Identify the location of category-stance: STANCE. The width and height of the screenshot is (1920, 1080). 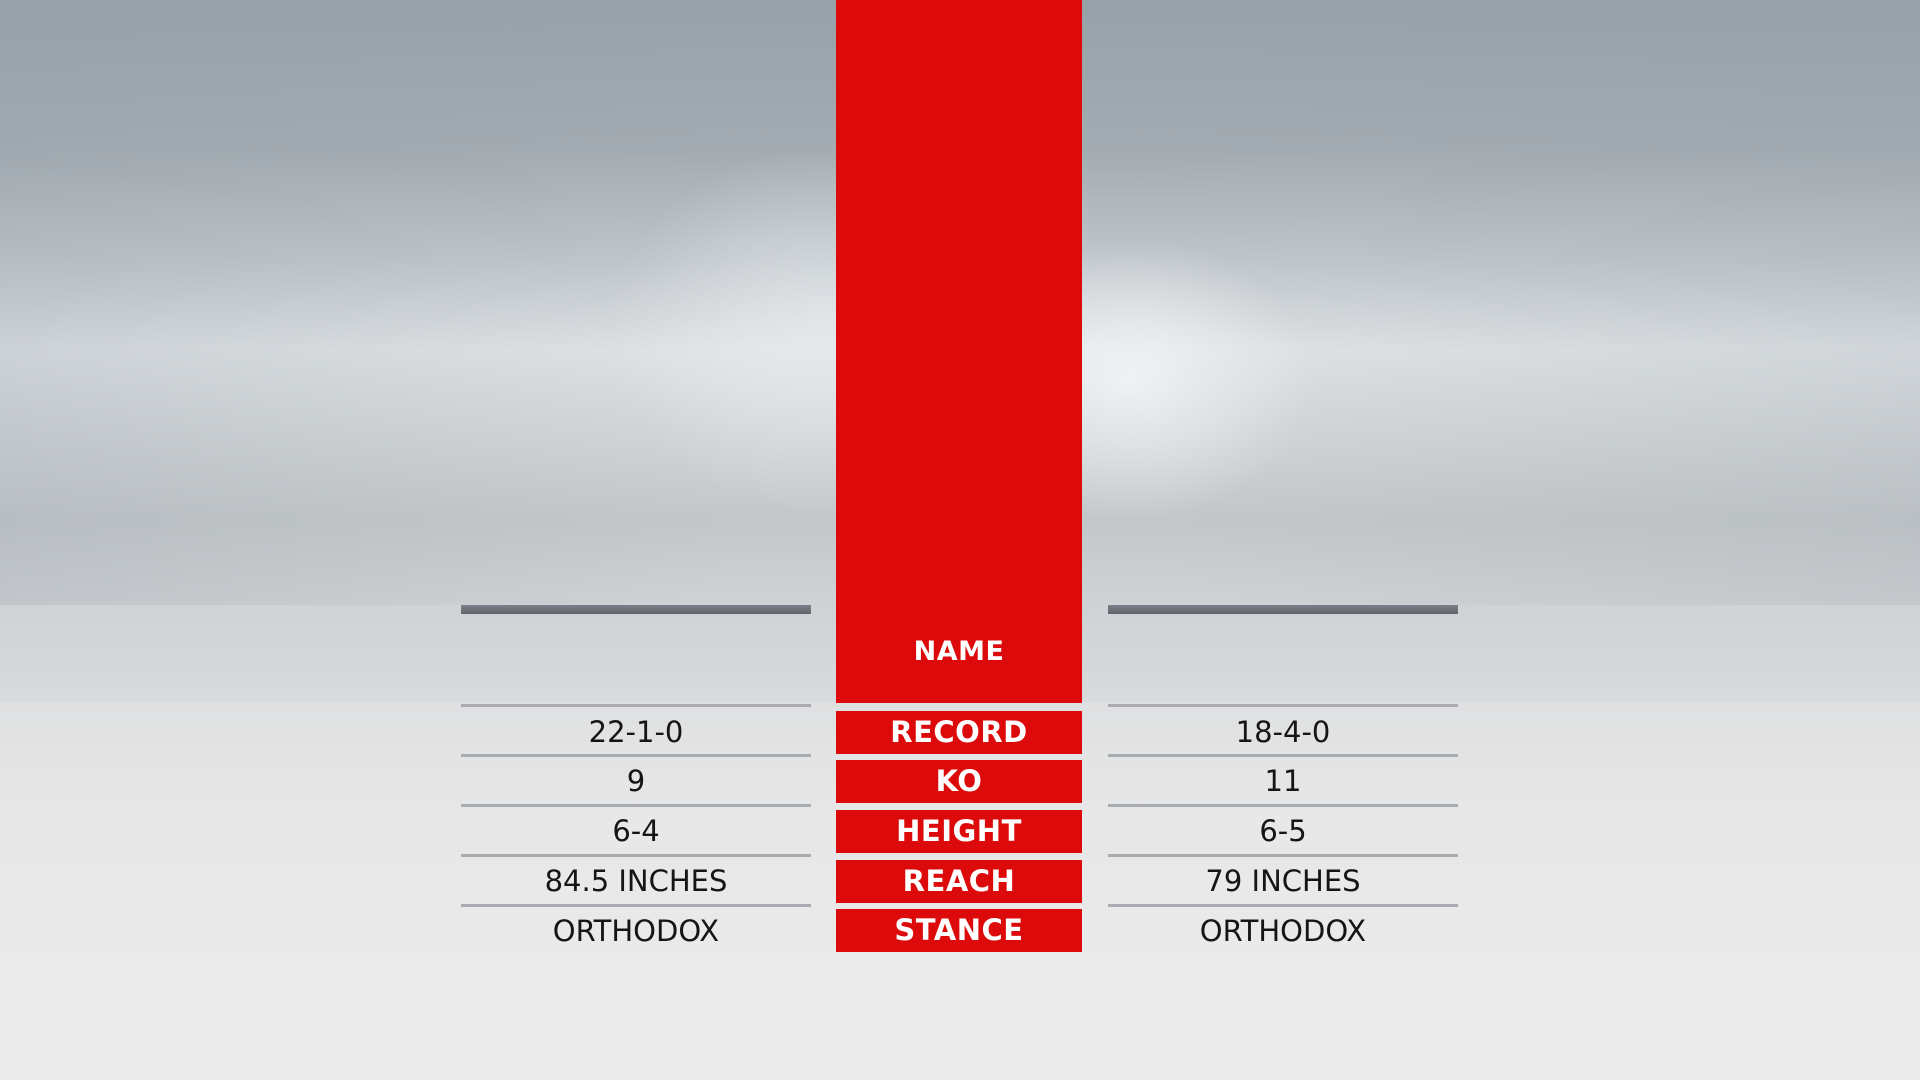
(959, 930).